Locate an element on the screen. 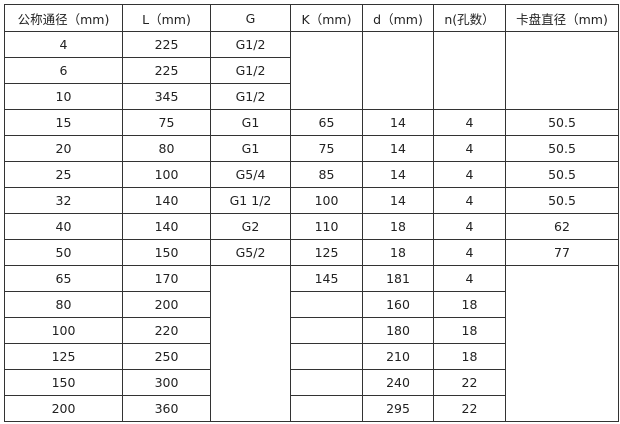 This screenshot has height=424, width=620. table-row: 32 140 G1 1/2 100 14 4 50.5 is located at coordinates (311, 200).